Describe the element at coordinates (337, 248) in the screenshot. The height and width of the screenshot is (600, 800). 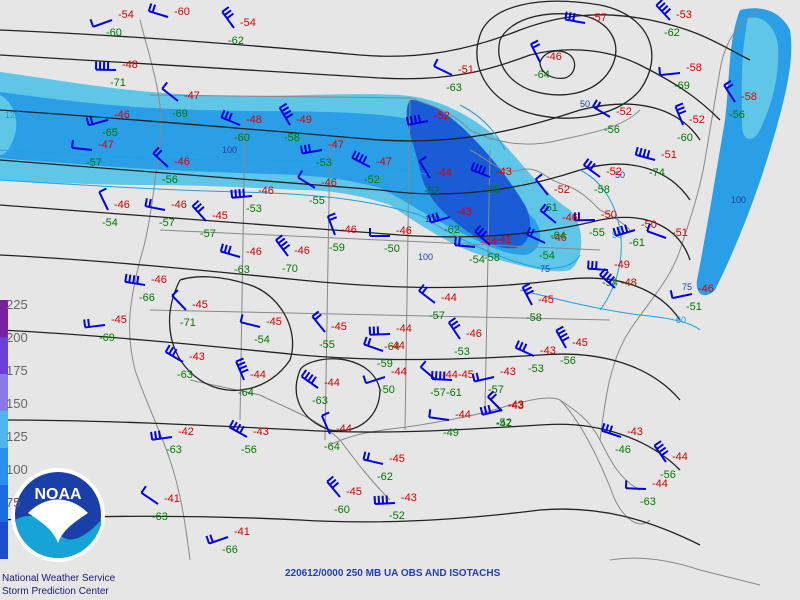
I see `station-dewpoint: -59` at that location.